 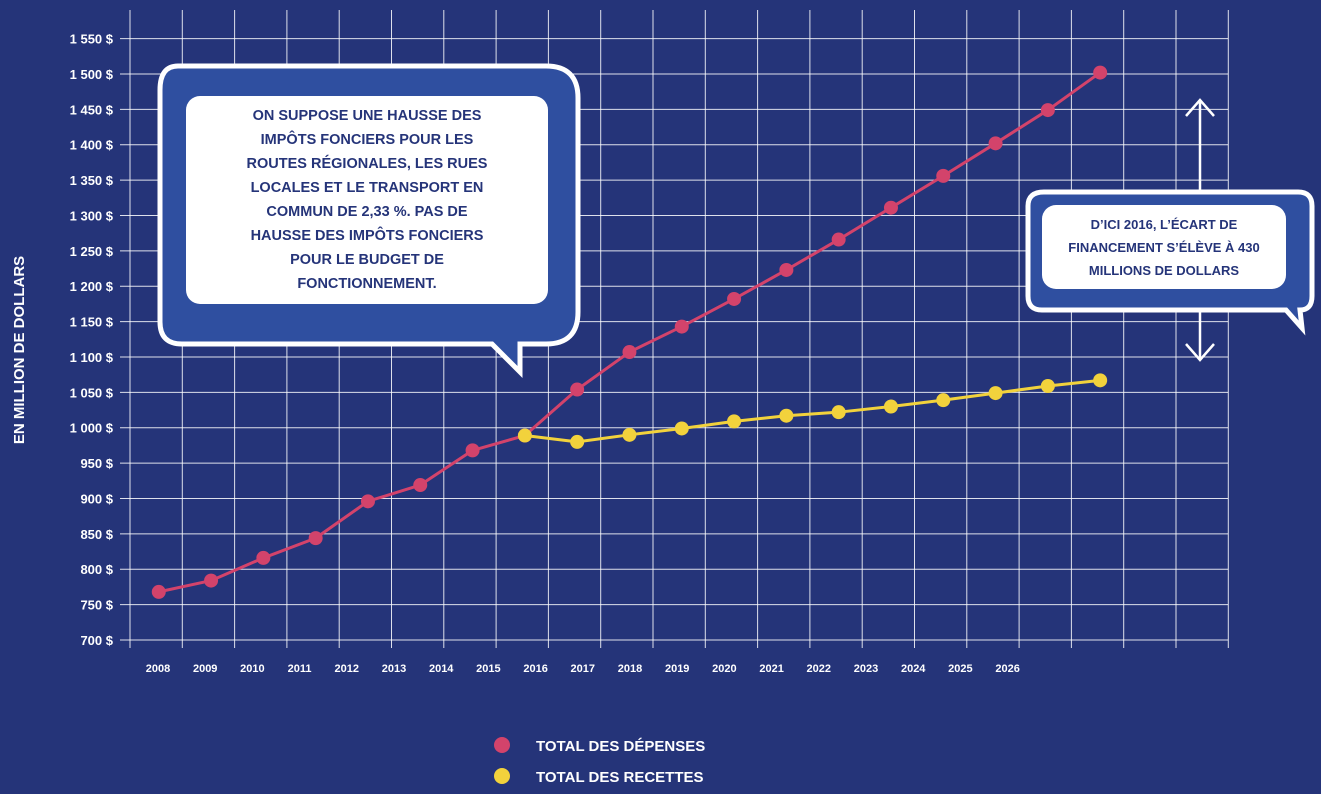 What do you see at coordinates (502, 776) in the screenshot?
I see `legend-marker-recettes` at bounding box center [502, 776].